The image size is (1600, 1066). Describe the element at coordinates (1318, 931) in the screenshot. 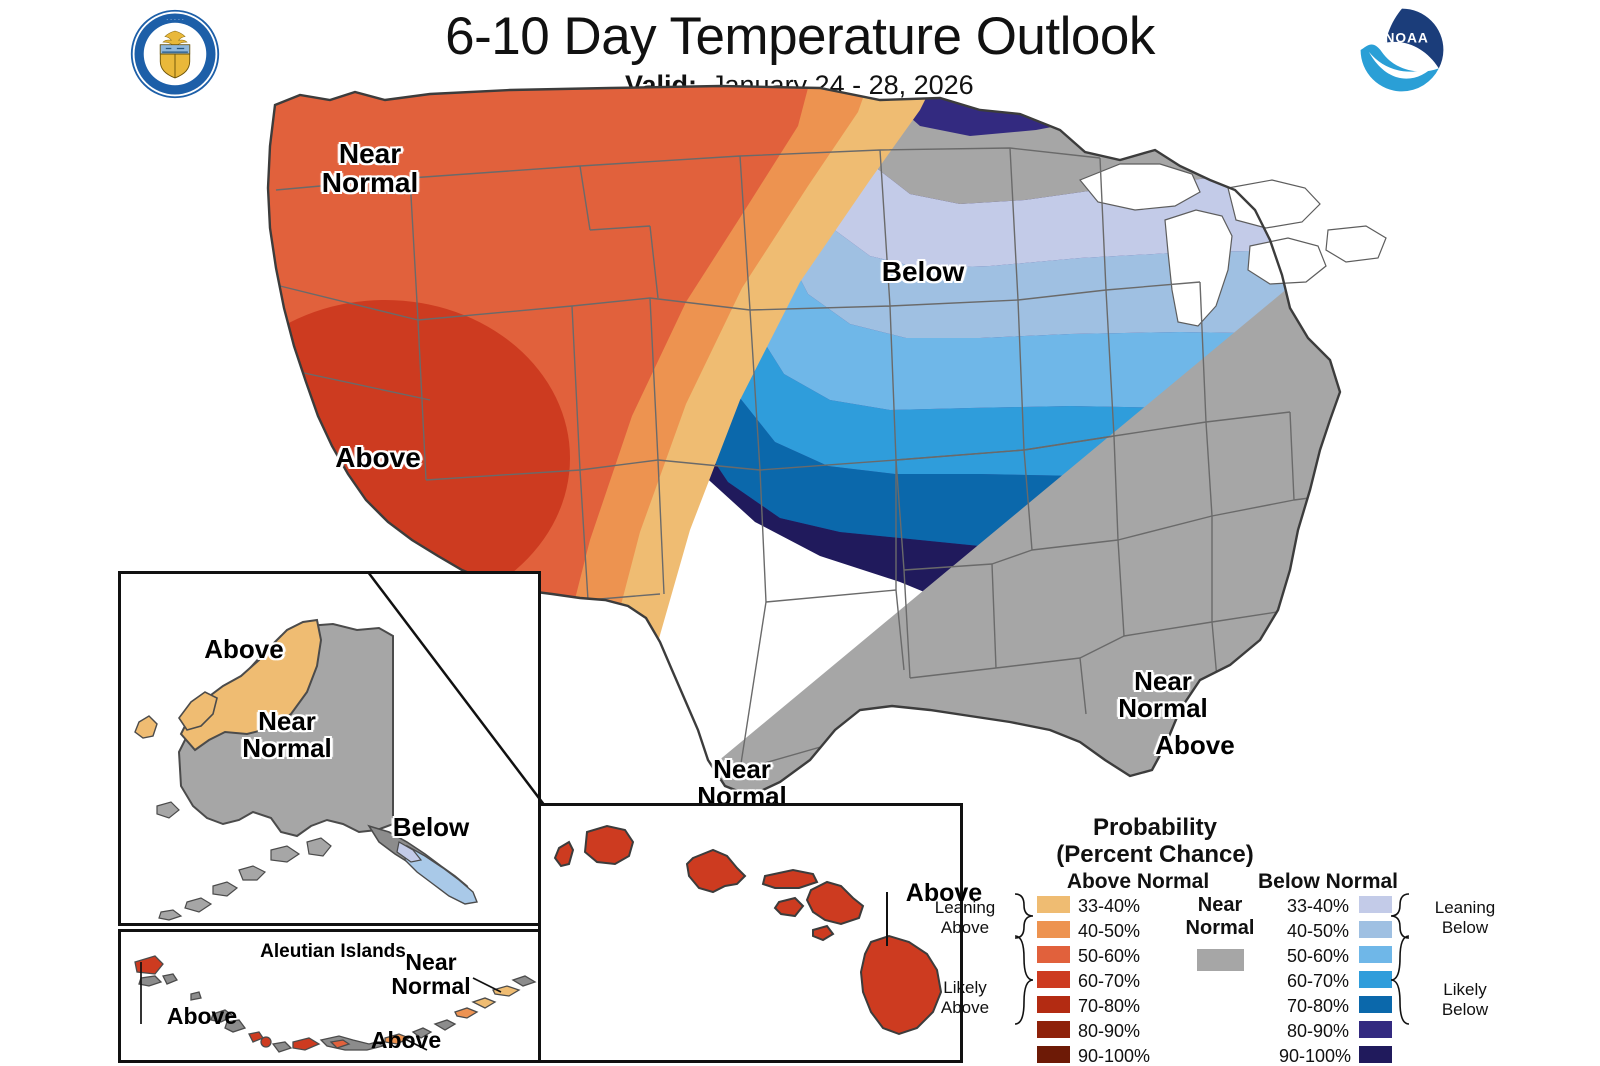

I see `legend-below-range: 40-50%` at that location.